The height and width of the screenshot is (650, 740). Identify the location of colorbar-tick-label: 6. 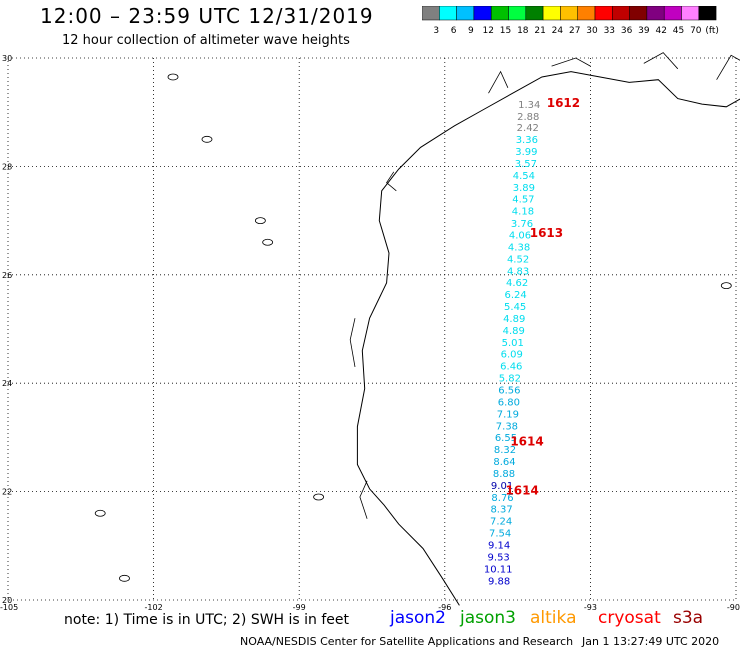
(454, 31).